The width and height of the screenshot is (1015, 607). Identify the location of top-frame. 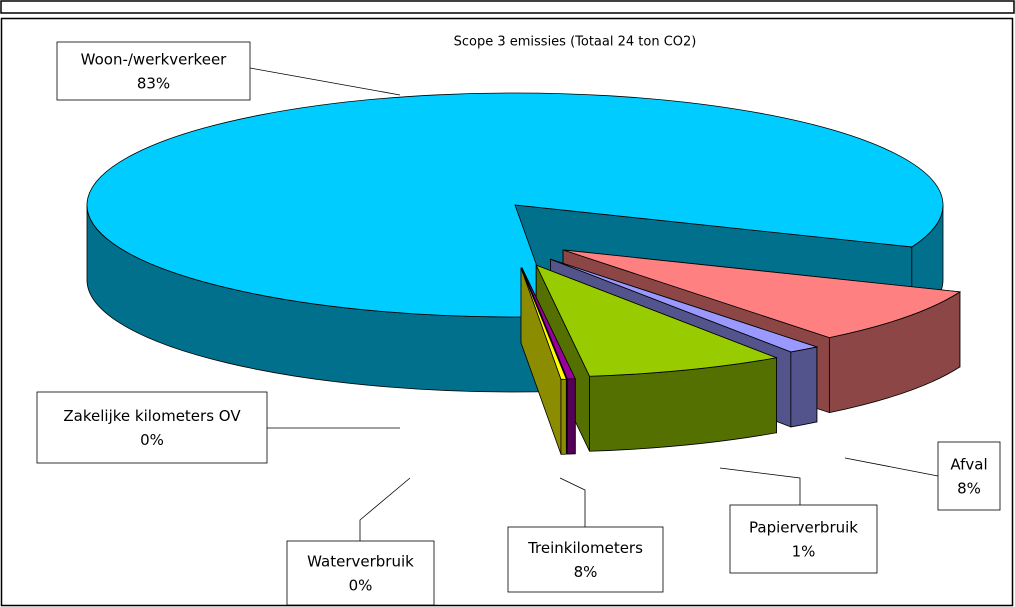
(507, 7).